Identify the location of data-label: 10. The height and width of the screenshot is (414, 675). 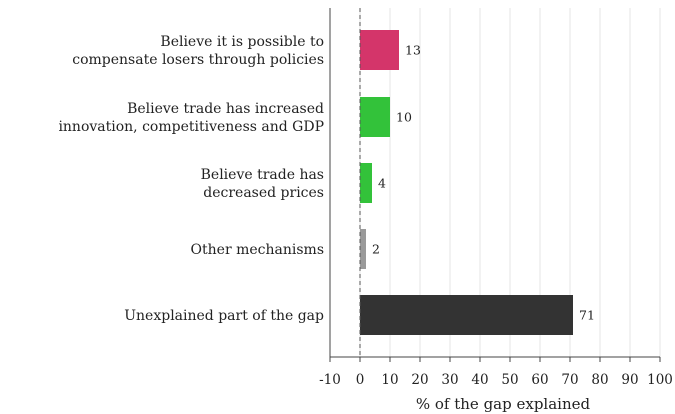
(404, 117).